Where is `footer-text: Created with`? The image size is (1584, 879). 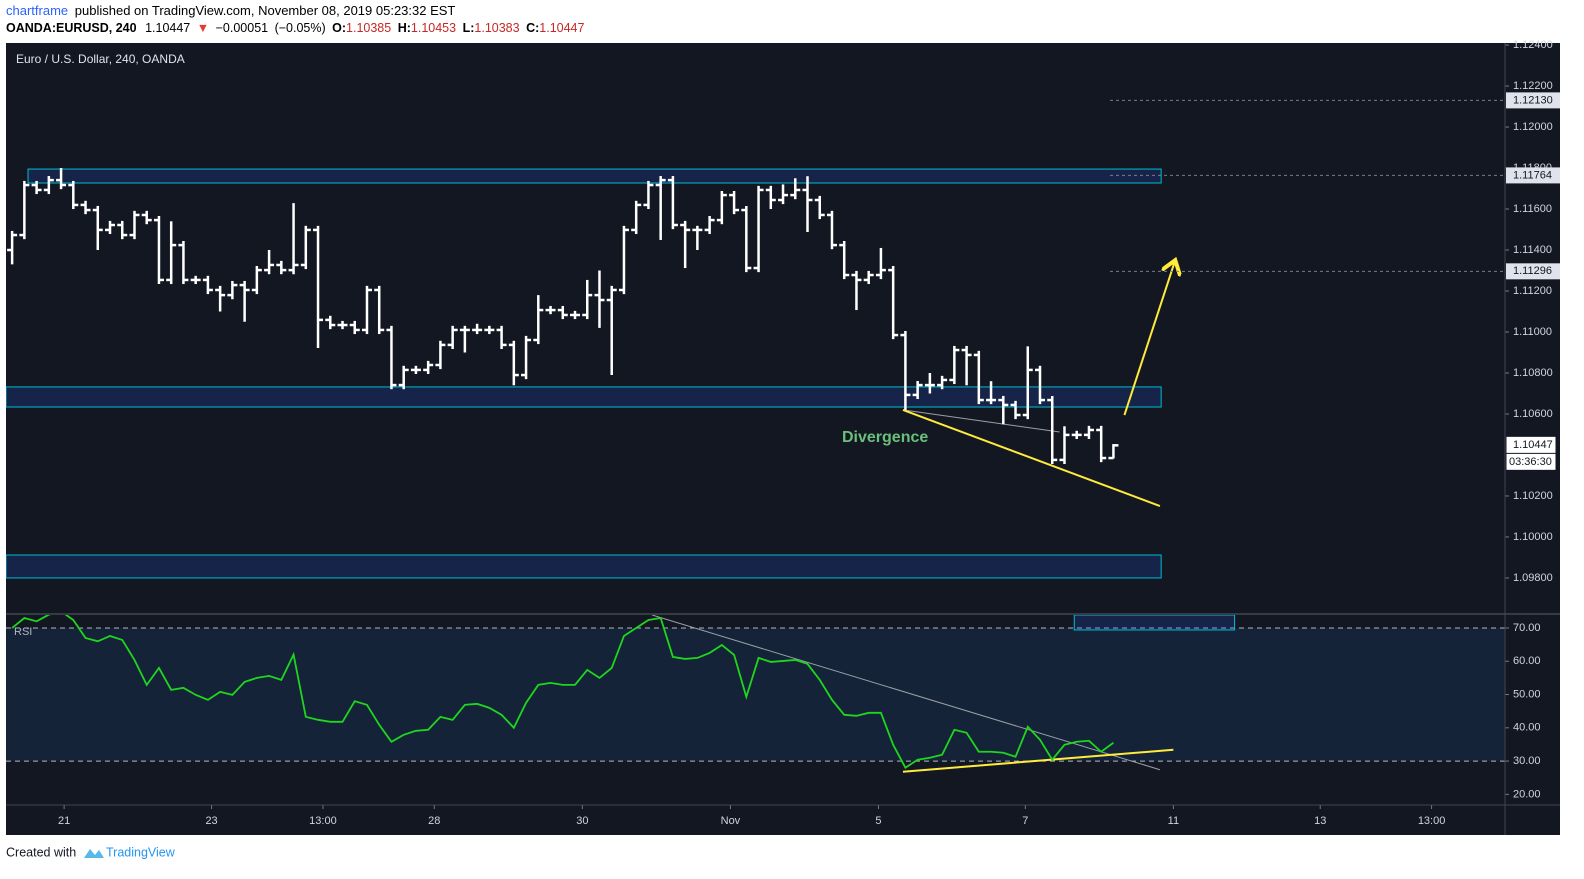
footer-text: Created with is located at coordinates (41, 852).